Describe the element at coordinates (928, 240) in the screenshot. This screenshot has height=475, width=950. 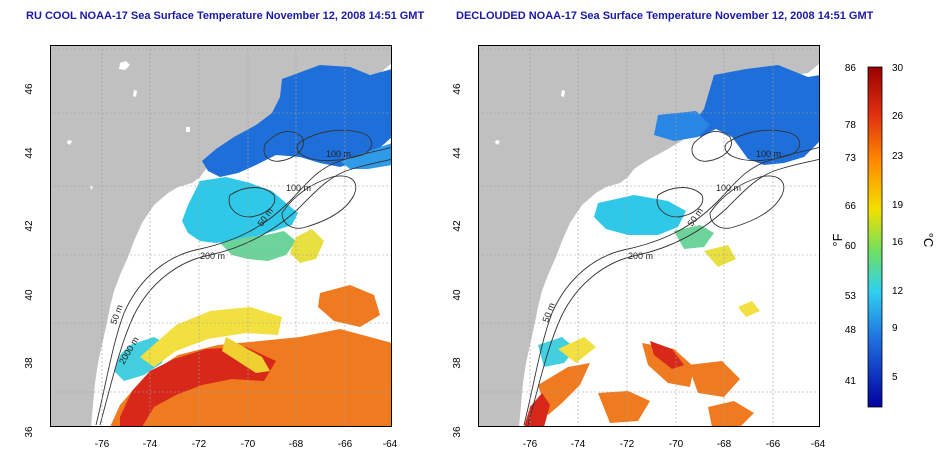
I see `celsius-unit-label: °C` at that location.